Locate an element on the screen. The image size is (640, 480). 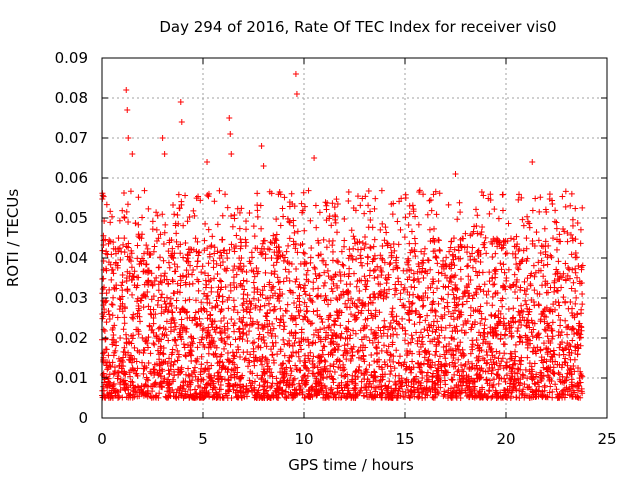
y-tick-label: 0.09 is located at coordinates (71, 58).